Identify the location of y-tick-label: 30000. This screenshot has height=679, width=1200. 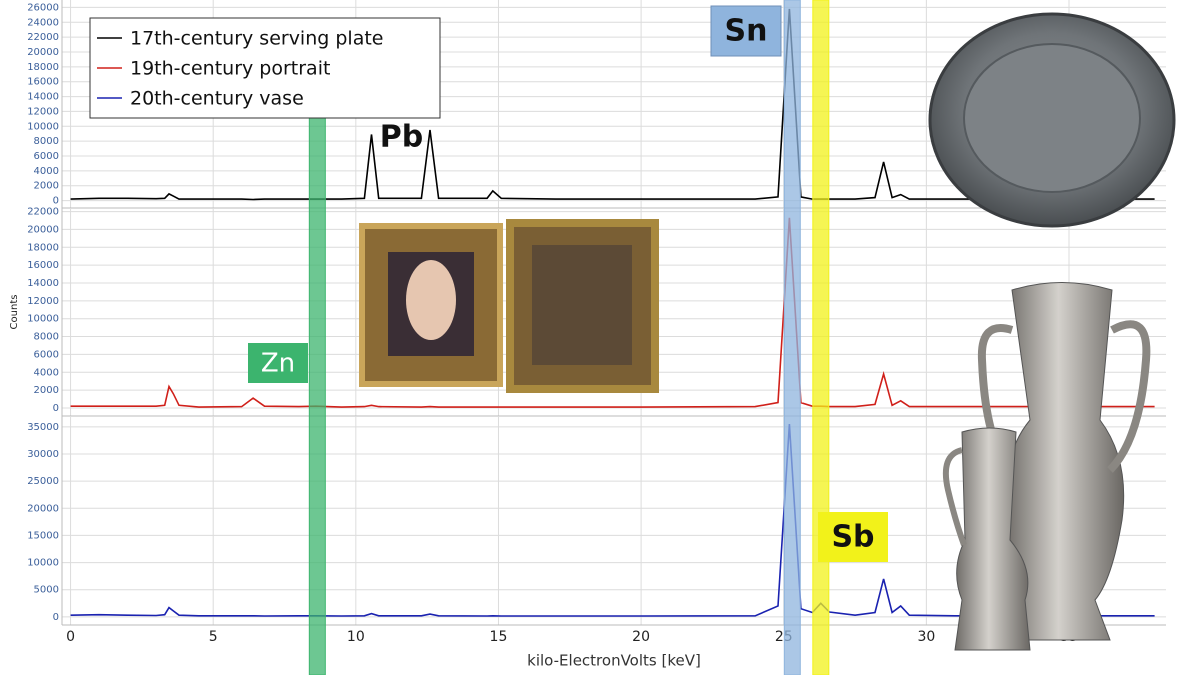
(43, 454).